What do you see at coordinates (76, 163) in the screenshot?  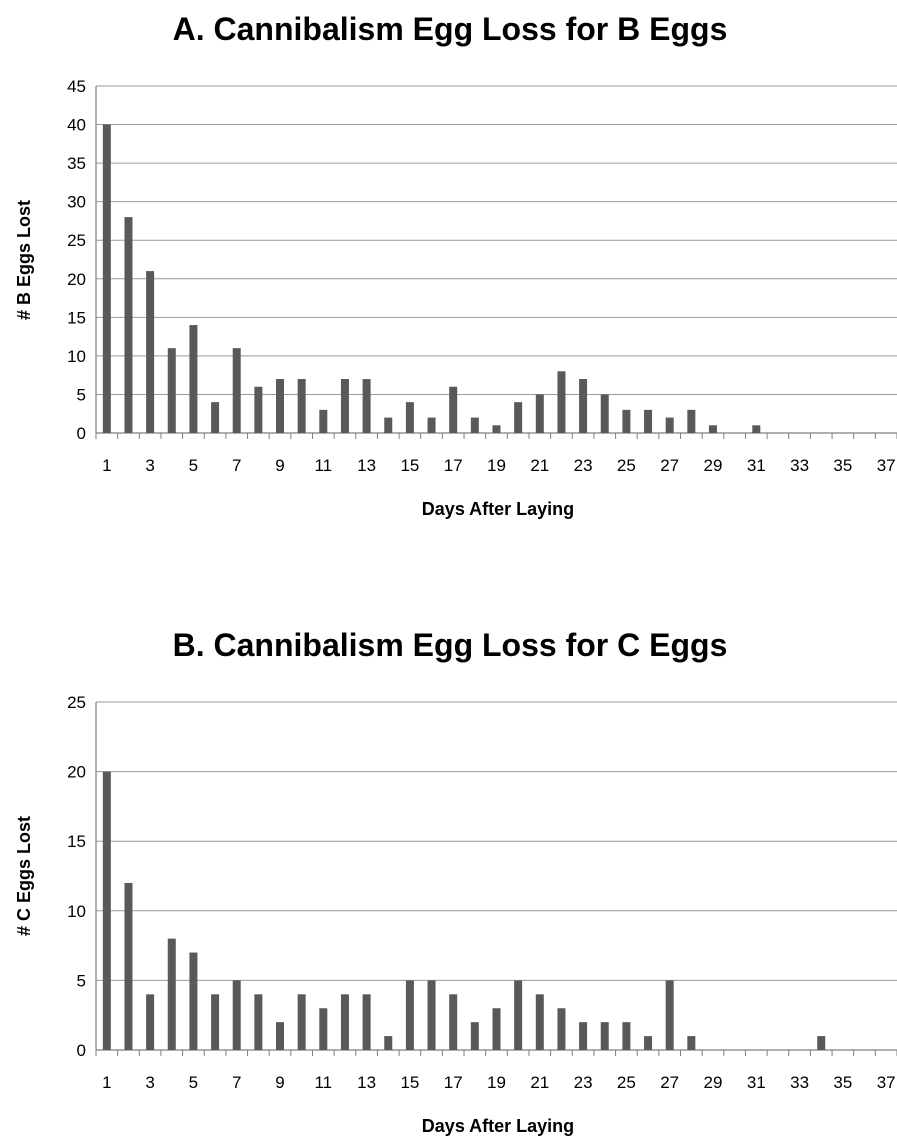 I see `chart-a-y-tick-label: 35` at bounding box center [76, 163].